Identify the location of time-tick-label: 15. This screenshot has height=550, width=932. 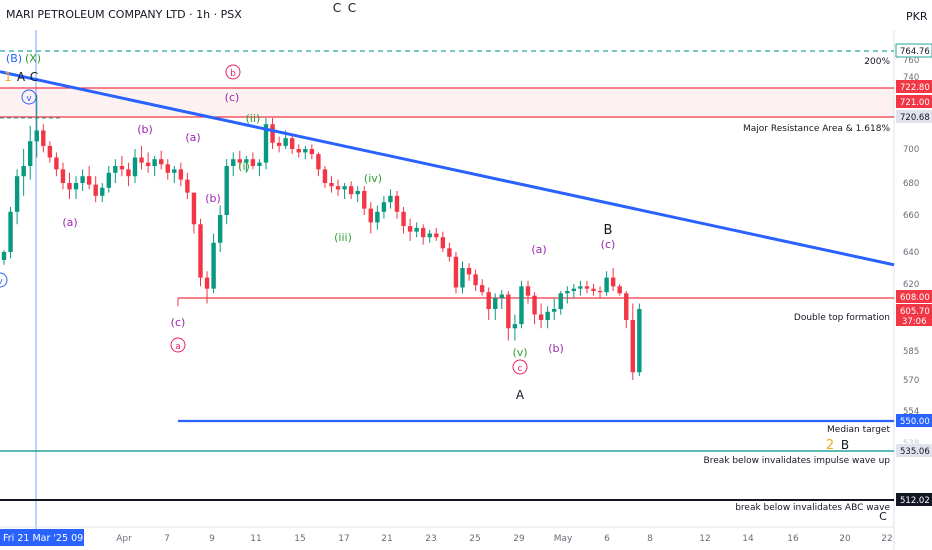
(299, 539).